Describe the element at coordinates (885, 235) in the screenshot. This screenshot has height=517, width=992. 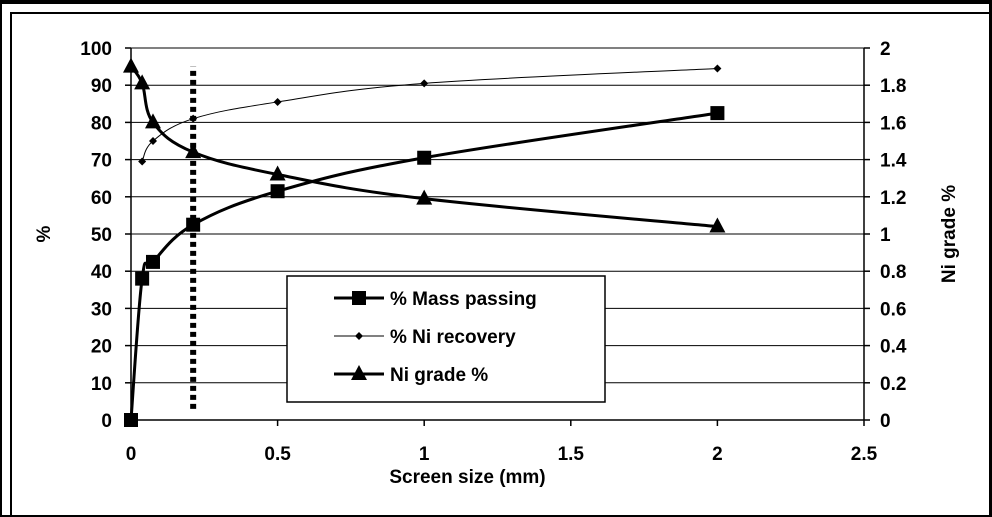
I see `y2-tick-label: 1` at that location.